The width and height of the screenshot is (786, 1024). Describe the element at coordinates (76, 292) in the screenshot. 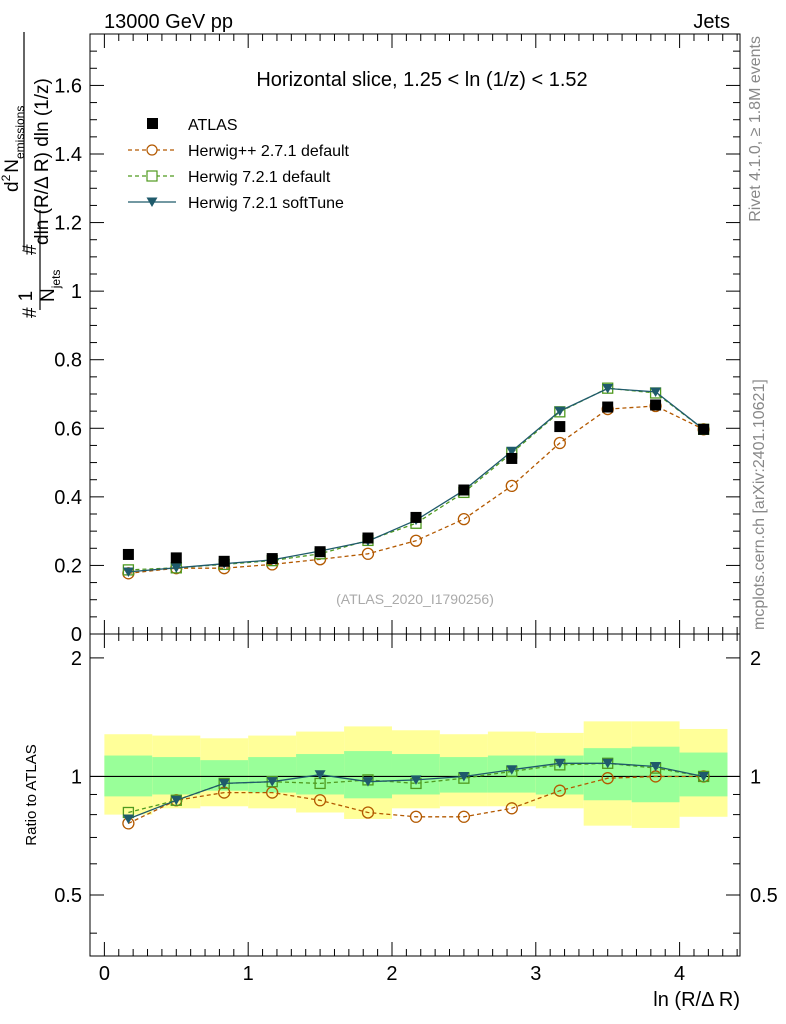

I see `y-tick-label: 1` at that location.